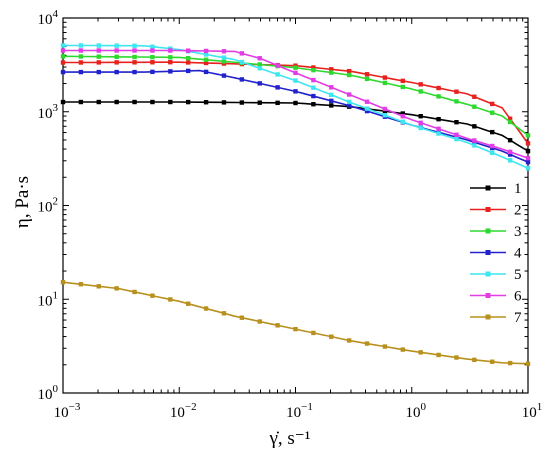 This screenshot has width=550, height=459. I want to click on x-tick-label: 10⁰, so click(416, 411).